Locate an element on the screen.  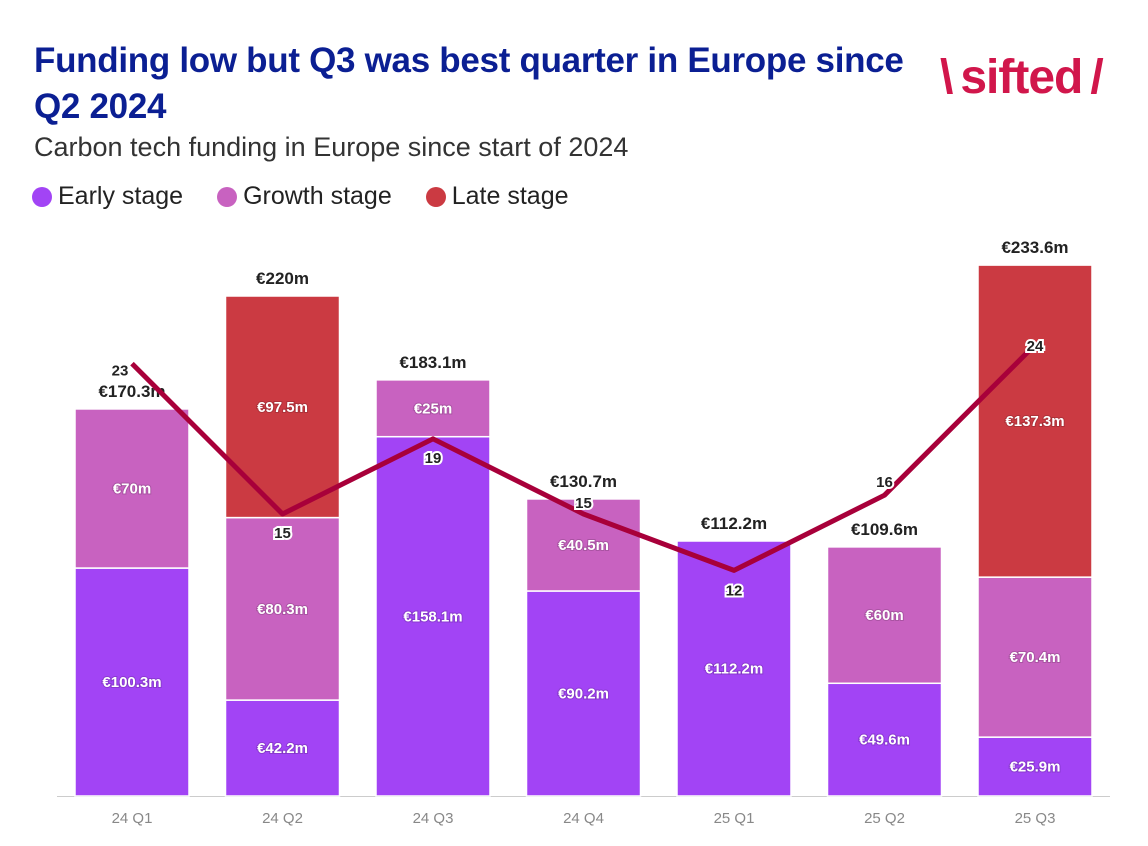
bar-value-label: €25m is located at coordinates (433, 408).